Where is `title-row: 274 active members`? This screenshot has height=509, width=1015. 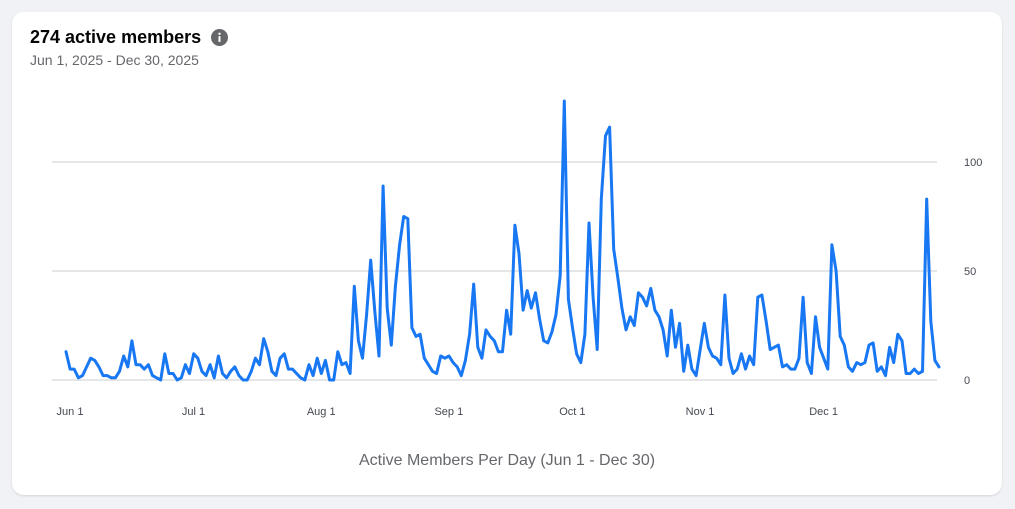
title-row: 274 active members is located at coordinates (129, 37).